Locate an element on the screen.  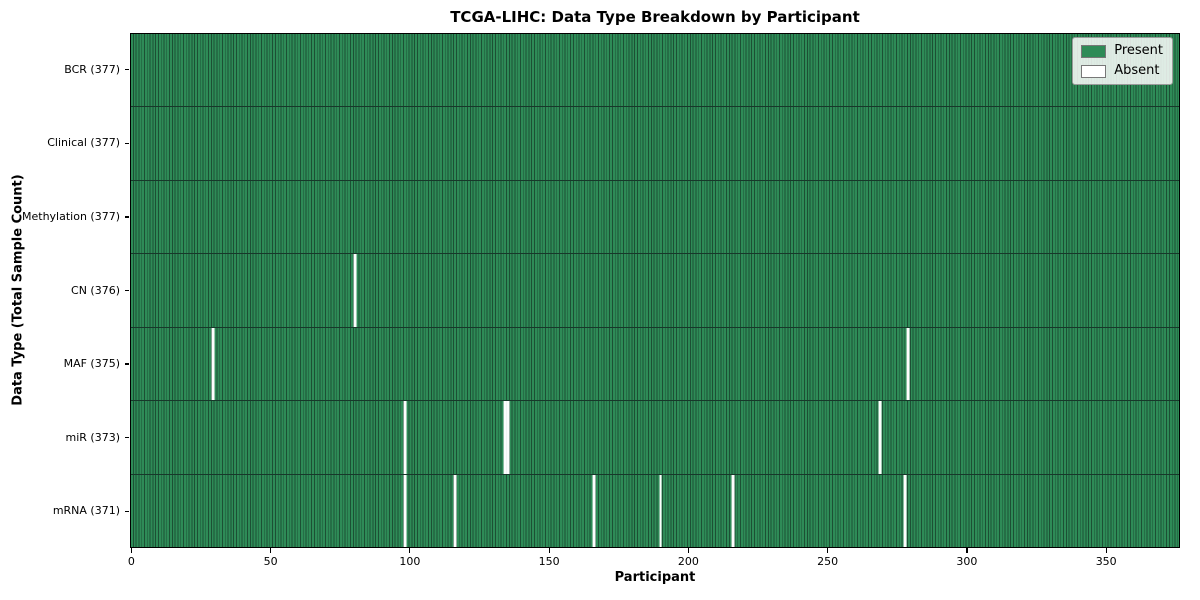
legend: Present Absent is located at coordinates (1122, 61).